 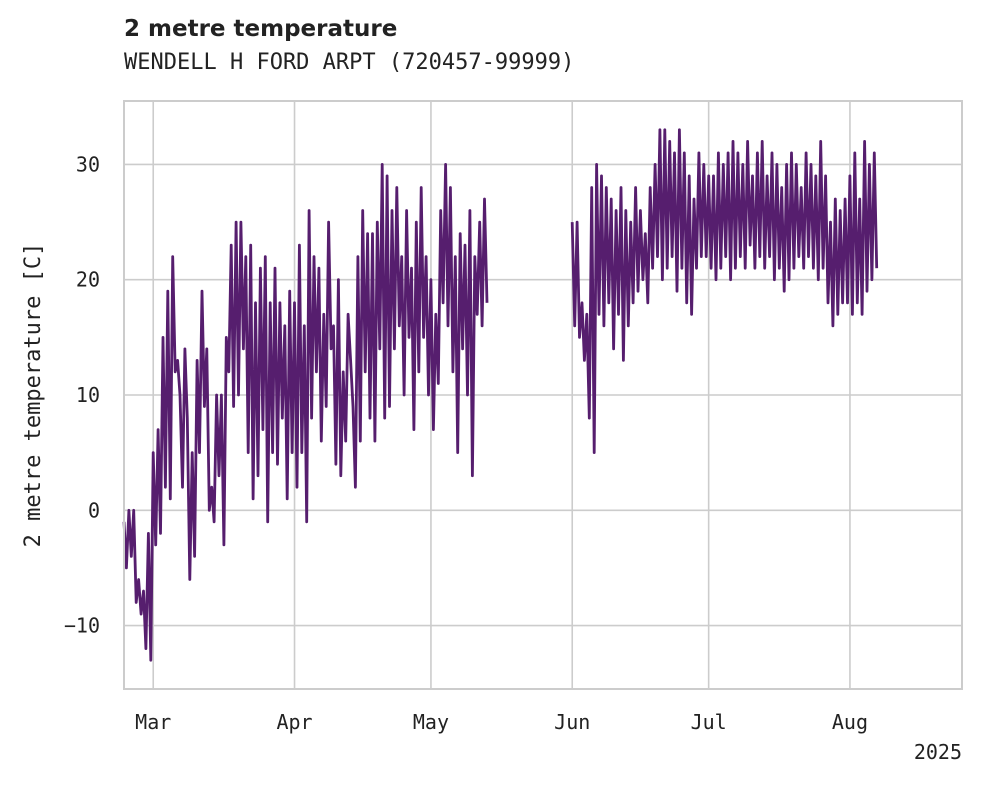 I want to click on x-tick-label-jul: Jul, so click(x=709, y=722).